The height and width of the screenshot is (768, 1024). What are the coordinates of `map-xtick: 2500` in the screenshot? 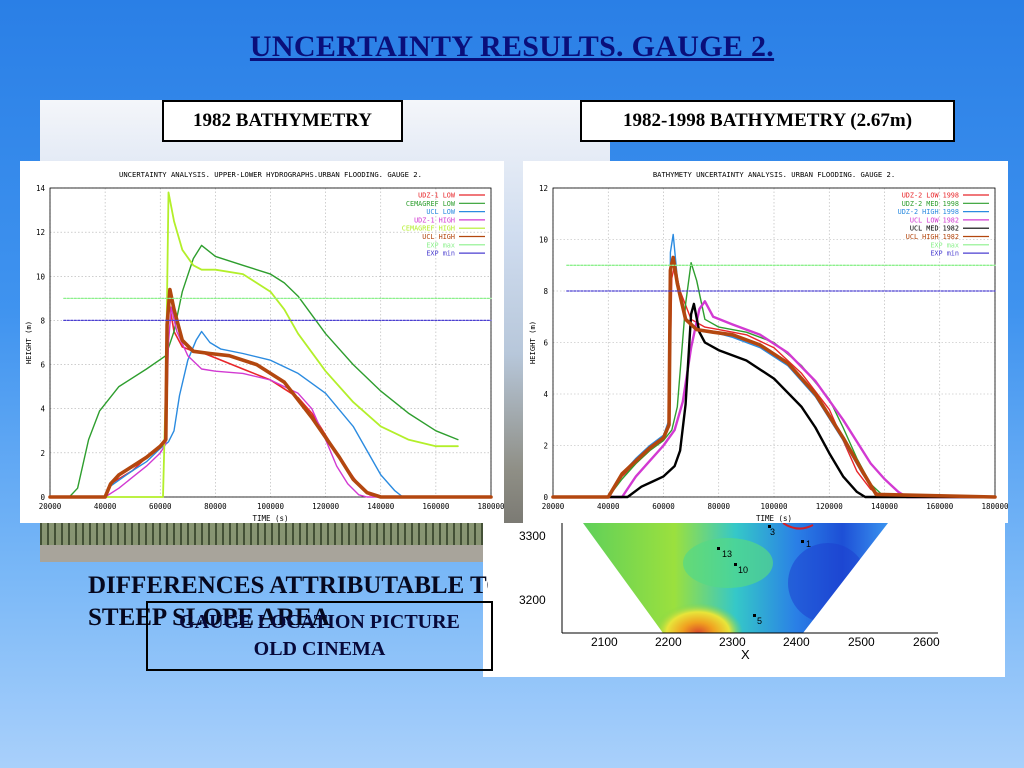 It's located at (861, 642).